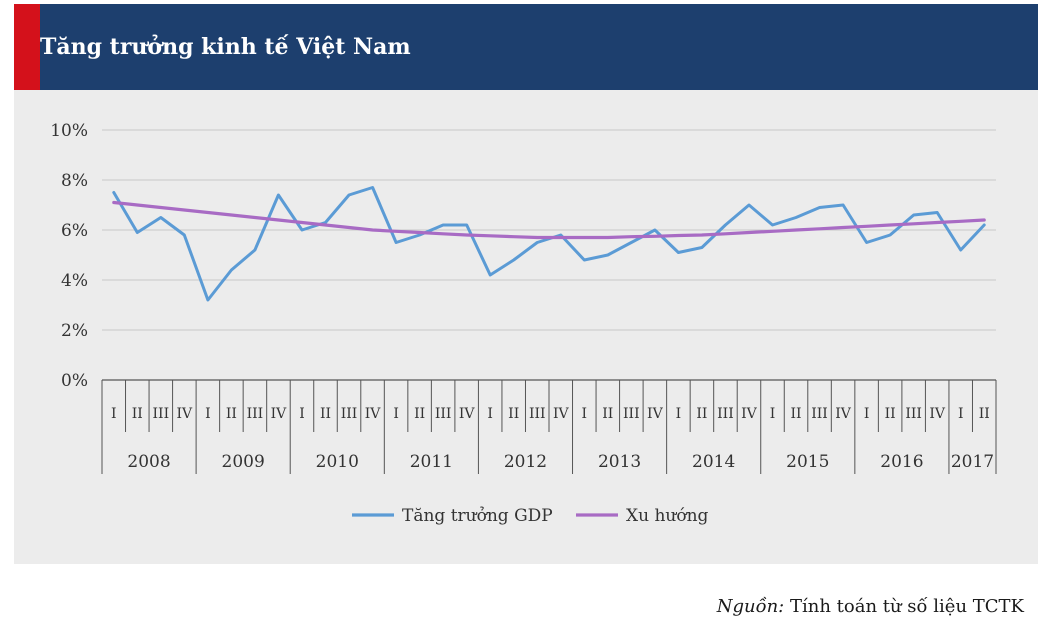 The width and height of the screenshot is (1050, 630). What do you see at coordinates (972, 462) in the screenshot?
I see `year-label: 2017` at bounding box center [972, 462].